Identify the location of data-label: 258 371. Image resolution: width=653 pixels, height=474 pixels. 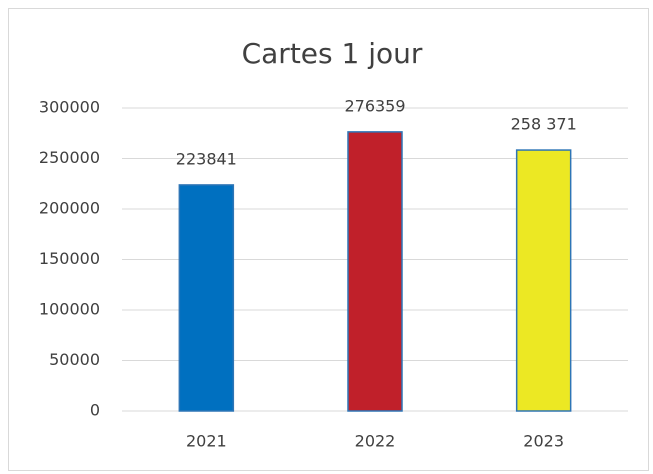
(544, 124).